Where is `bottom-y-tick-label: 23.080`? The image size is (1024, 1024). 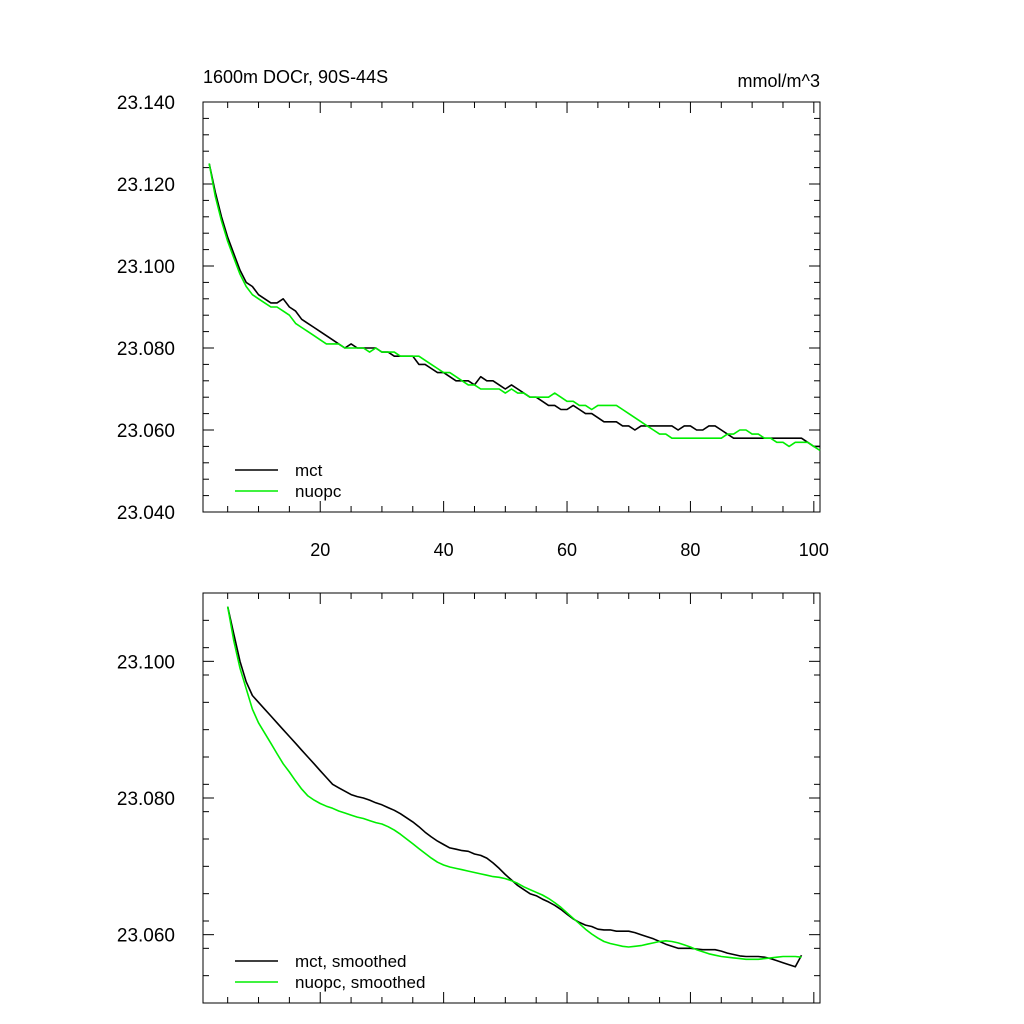 bottom-y-tick-label: 23.080 is located at coordinates (146, 799).